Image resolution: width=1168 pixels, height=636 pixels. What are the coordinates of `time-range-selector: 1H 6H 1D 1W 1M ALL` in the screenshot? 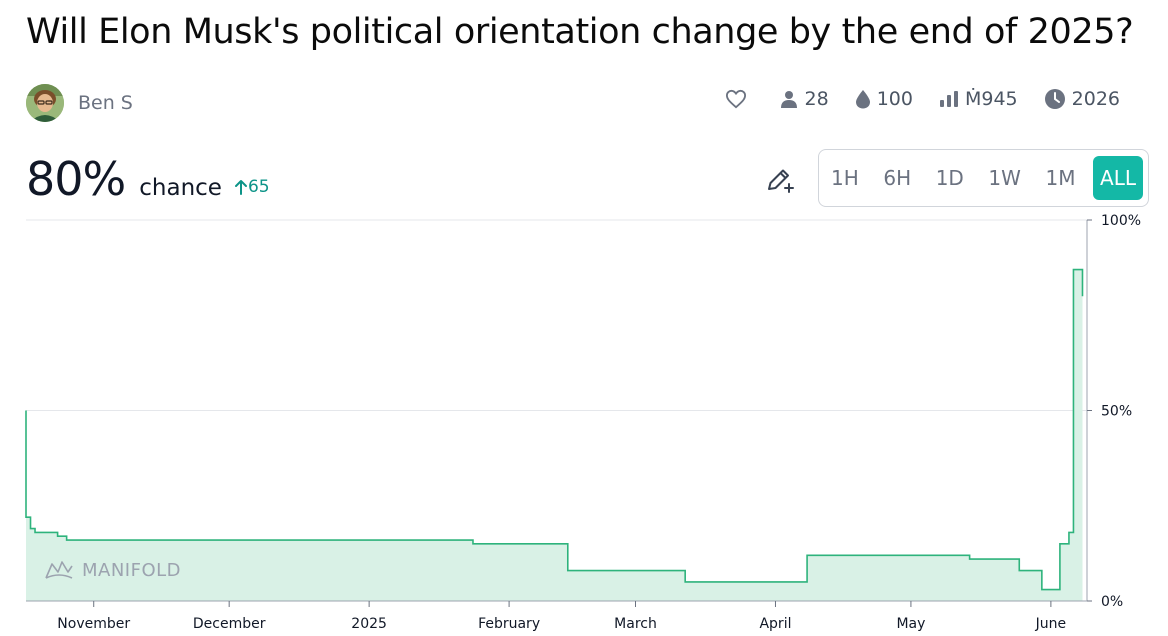 It's located at (983, 178).